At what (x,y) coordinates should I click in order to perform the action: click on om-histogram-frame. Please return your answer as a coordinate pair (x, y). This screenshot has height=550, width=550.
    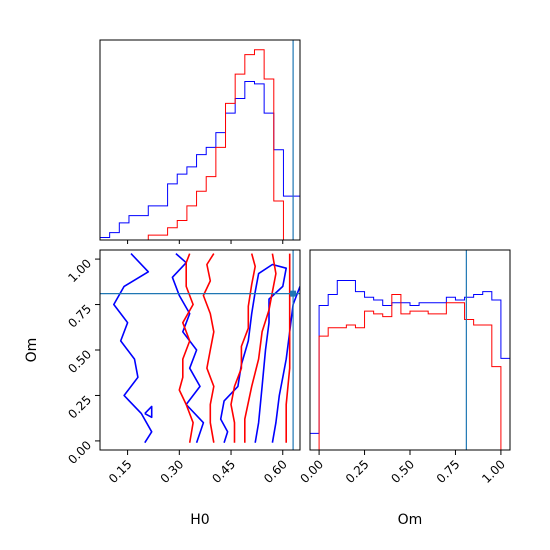
    Looking at the image, I should click on (410, 350).